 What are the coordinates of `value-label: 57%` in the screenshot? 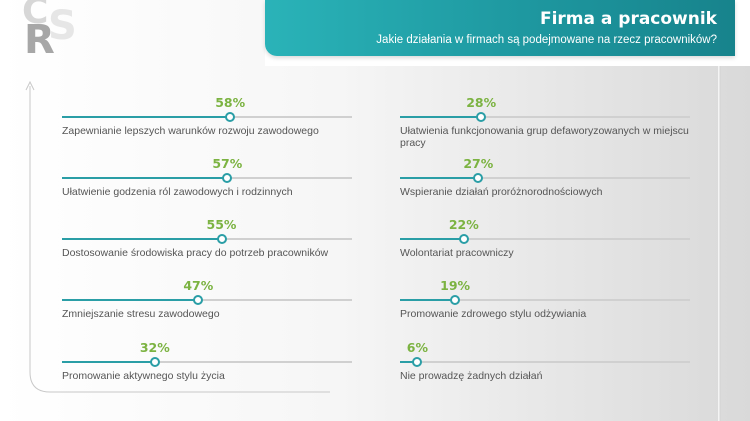 It's located at (227, 163).